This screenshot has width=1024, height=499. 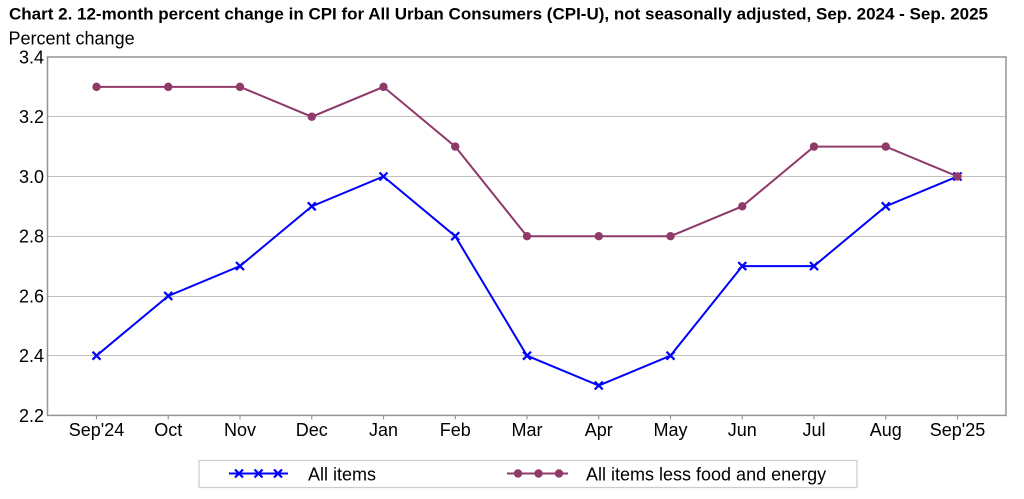 What do you see at coordinates (342, 474) in the screenshot?
I see `svg-text: All items` at bounding box center [342, 474].